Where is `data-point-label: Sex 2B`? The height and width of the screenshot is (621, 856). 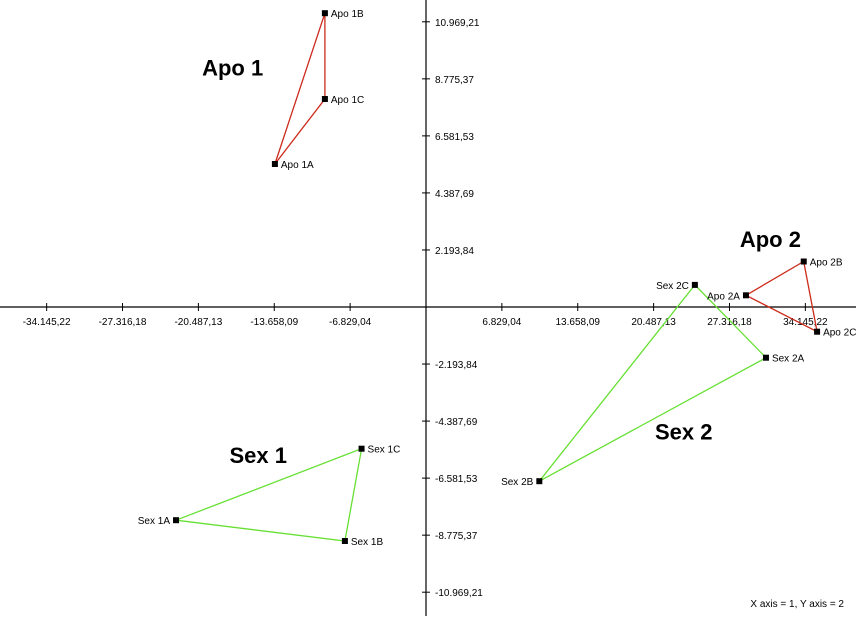
data-point-label: Sex 2B is located at coordinates (517, 482).